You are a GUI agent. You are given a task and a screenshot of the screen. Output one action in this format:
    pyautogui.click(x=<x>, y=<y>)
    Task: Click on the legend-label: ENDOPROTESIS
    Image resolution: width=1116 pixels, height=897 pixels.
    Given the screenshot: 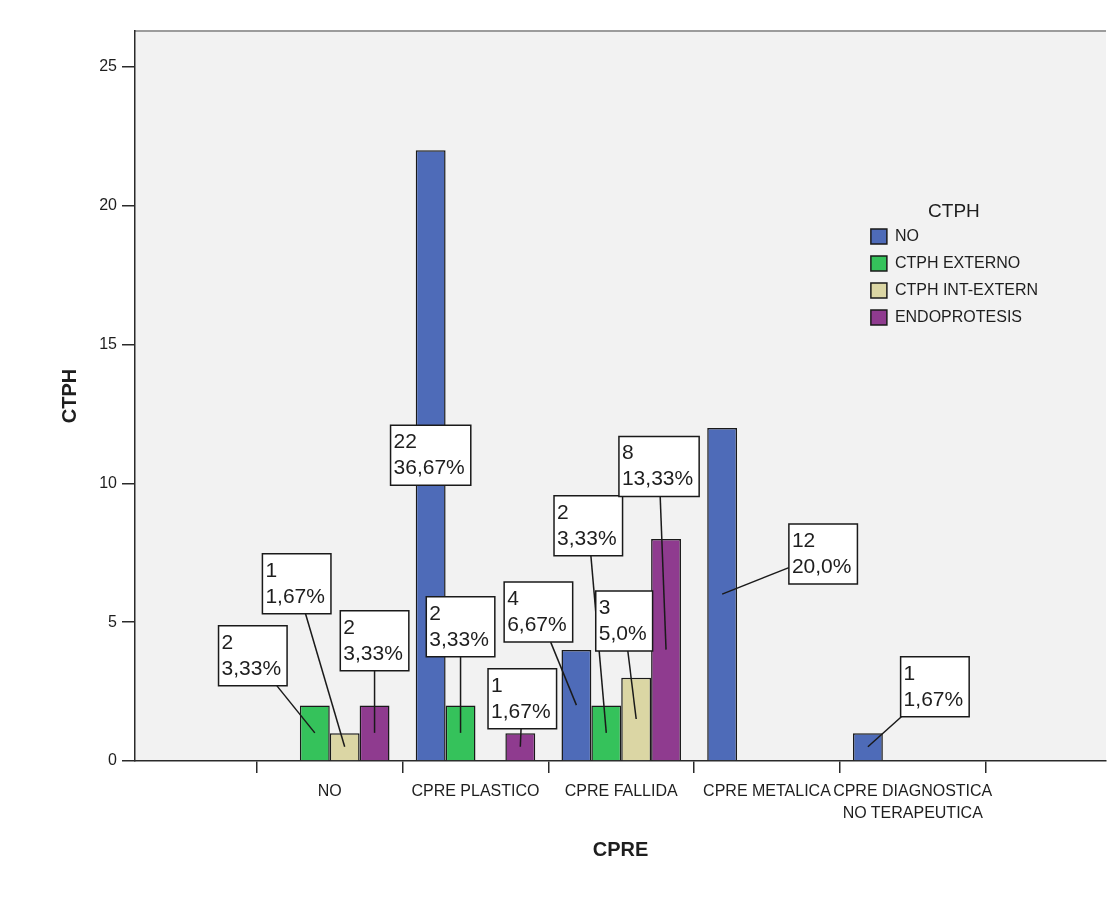 What is the action you would take?
    pyautogui.click(x=958, y=316)
    